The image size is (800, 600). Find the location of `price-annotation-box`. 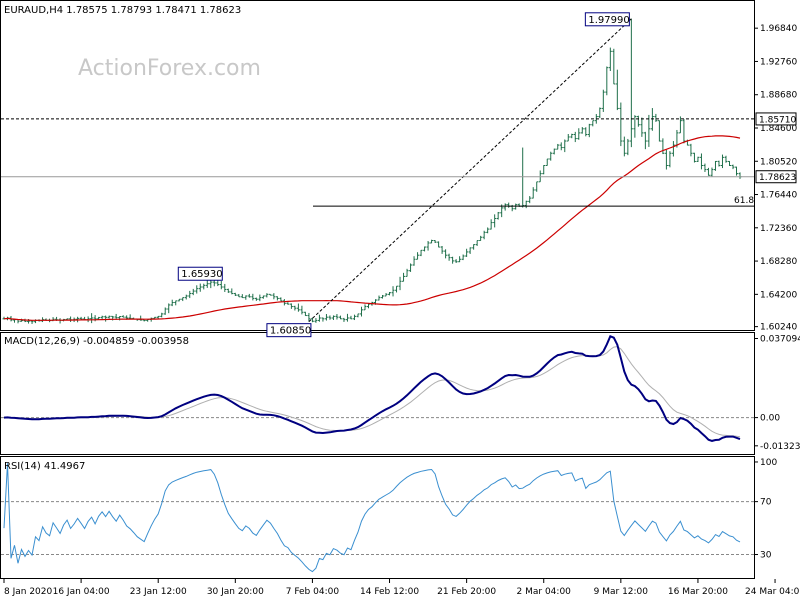

price-annotation-box is located at coordinates (289, 330).